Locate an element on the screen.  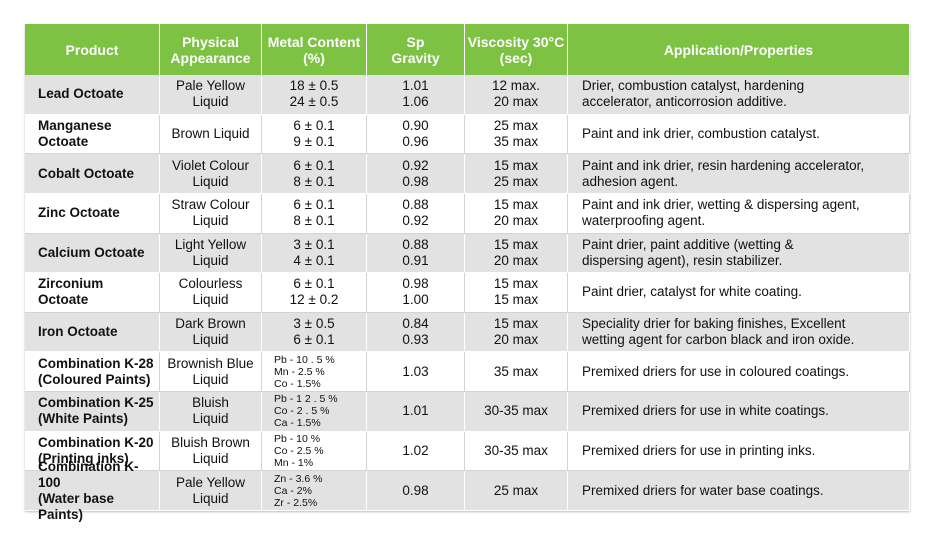
table-cell: 1.01 1.06 is located at coordinates (416, 95).